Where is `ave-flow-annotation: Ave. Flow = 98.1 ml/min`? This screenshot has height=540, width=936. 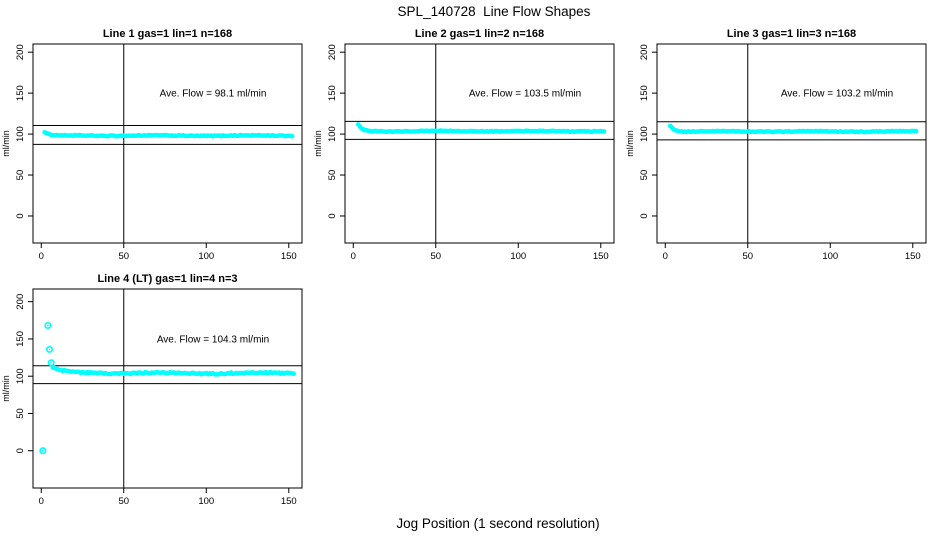 ave-flow-annotation: Ave. Flow = 98.1 ml/min is located at coordinates (213, 94).